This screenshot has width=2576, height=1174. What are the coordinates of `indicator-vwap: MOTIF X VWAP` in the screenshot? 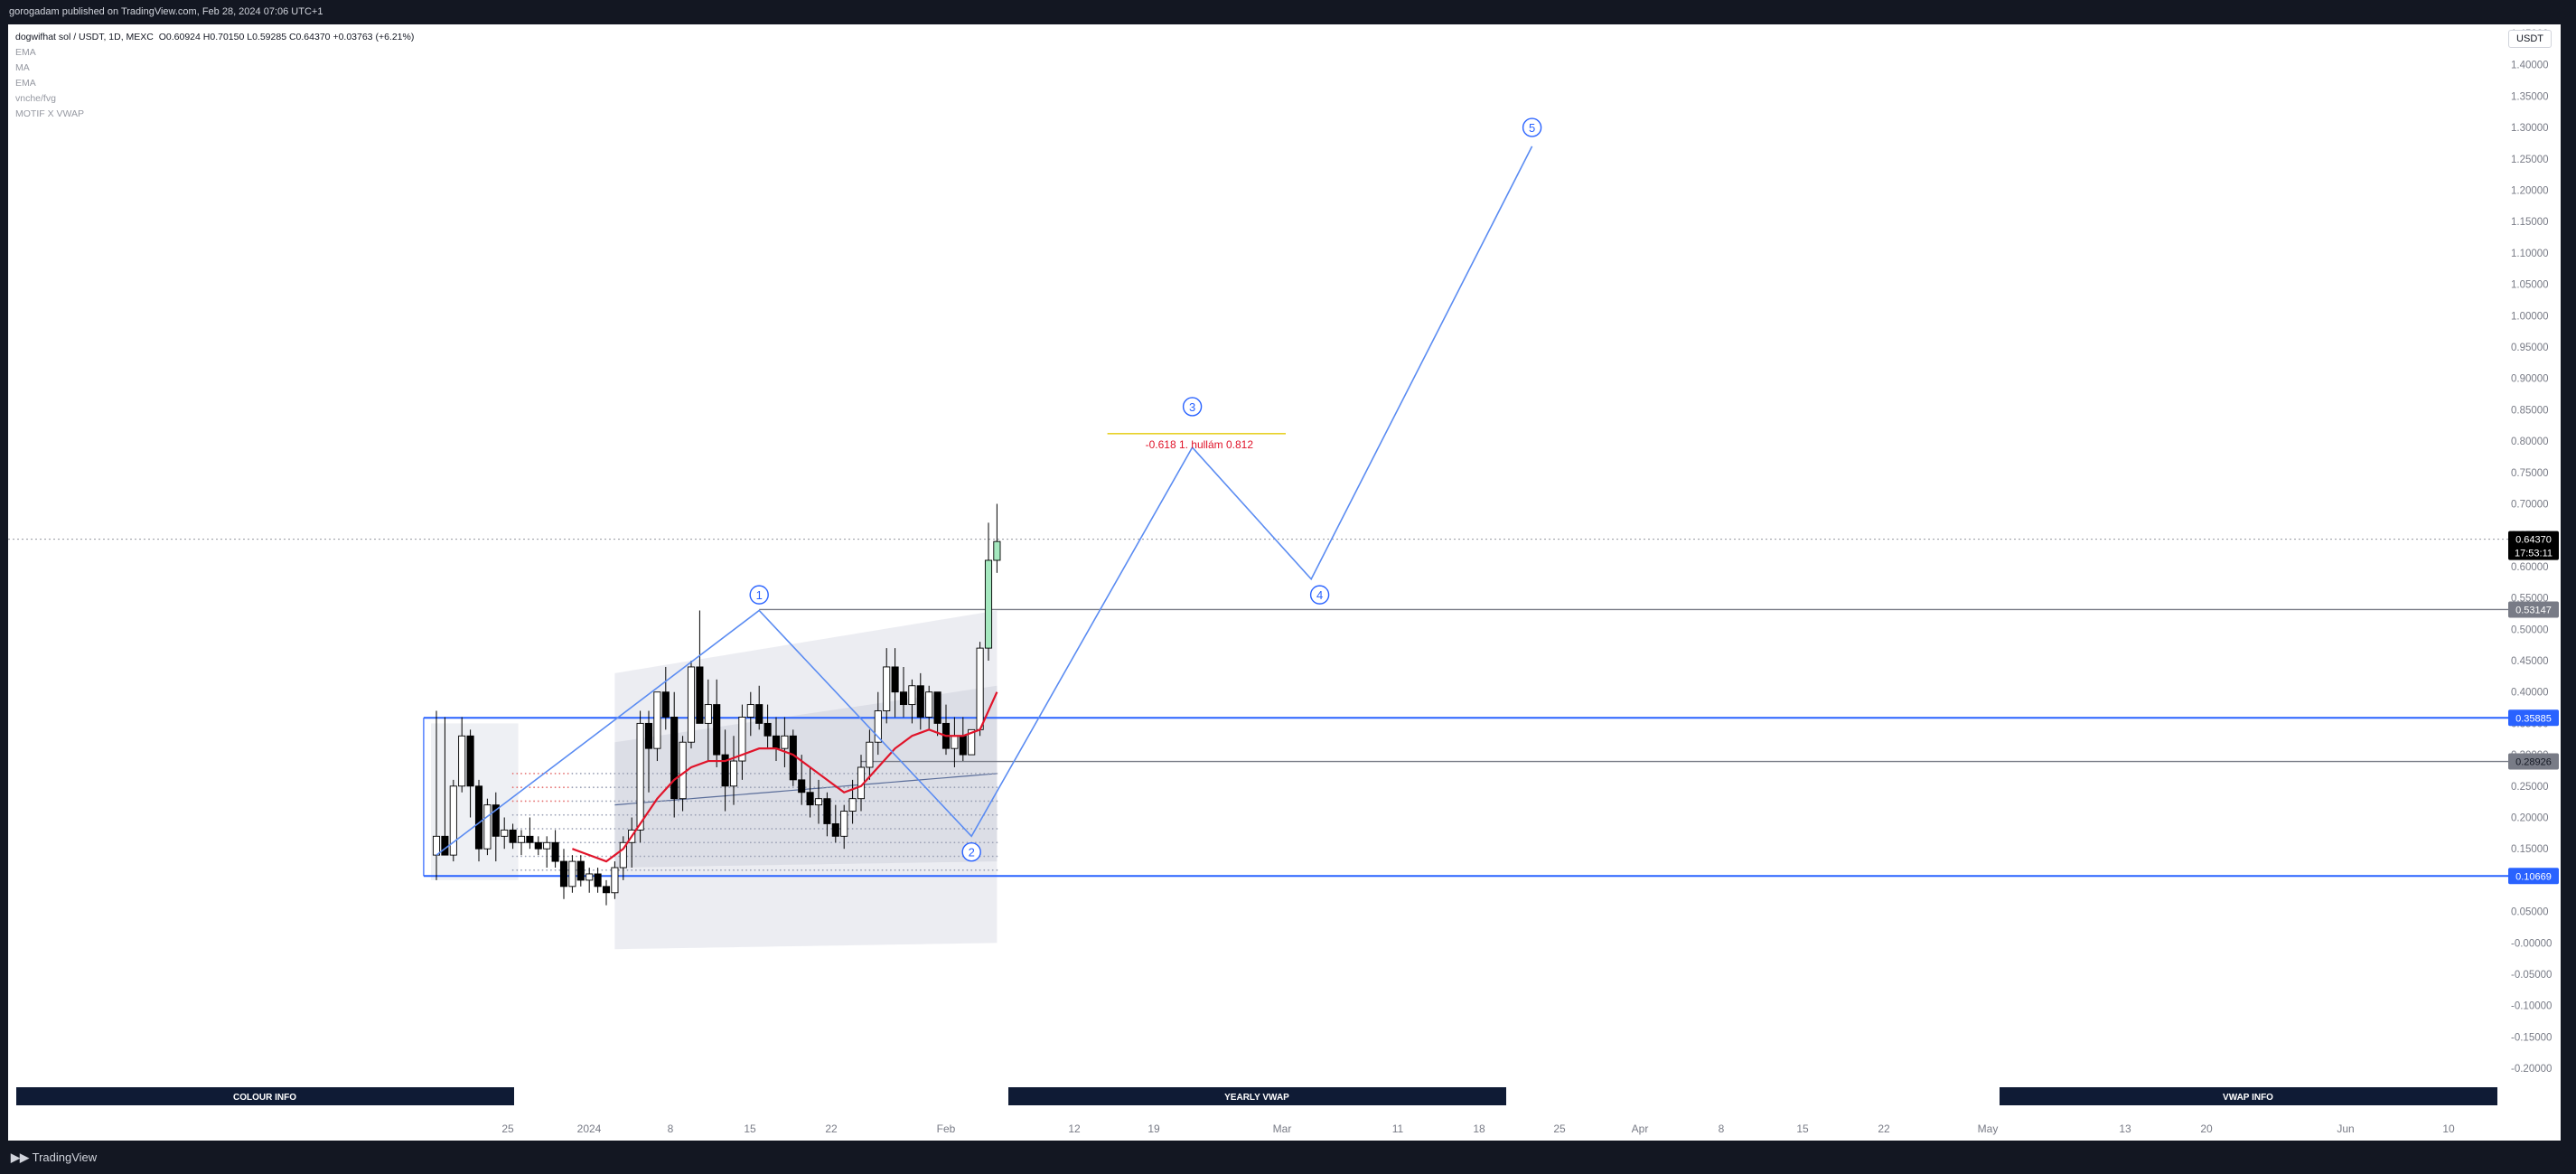 It's located at (50, 113).